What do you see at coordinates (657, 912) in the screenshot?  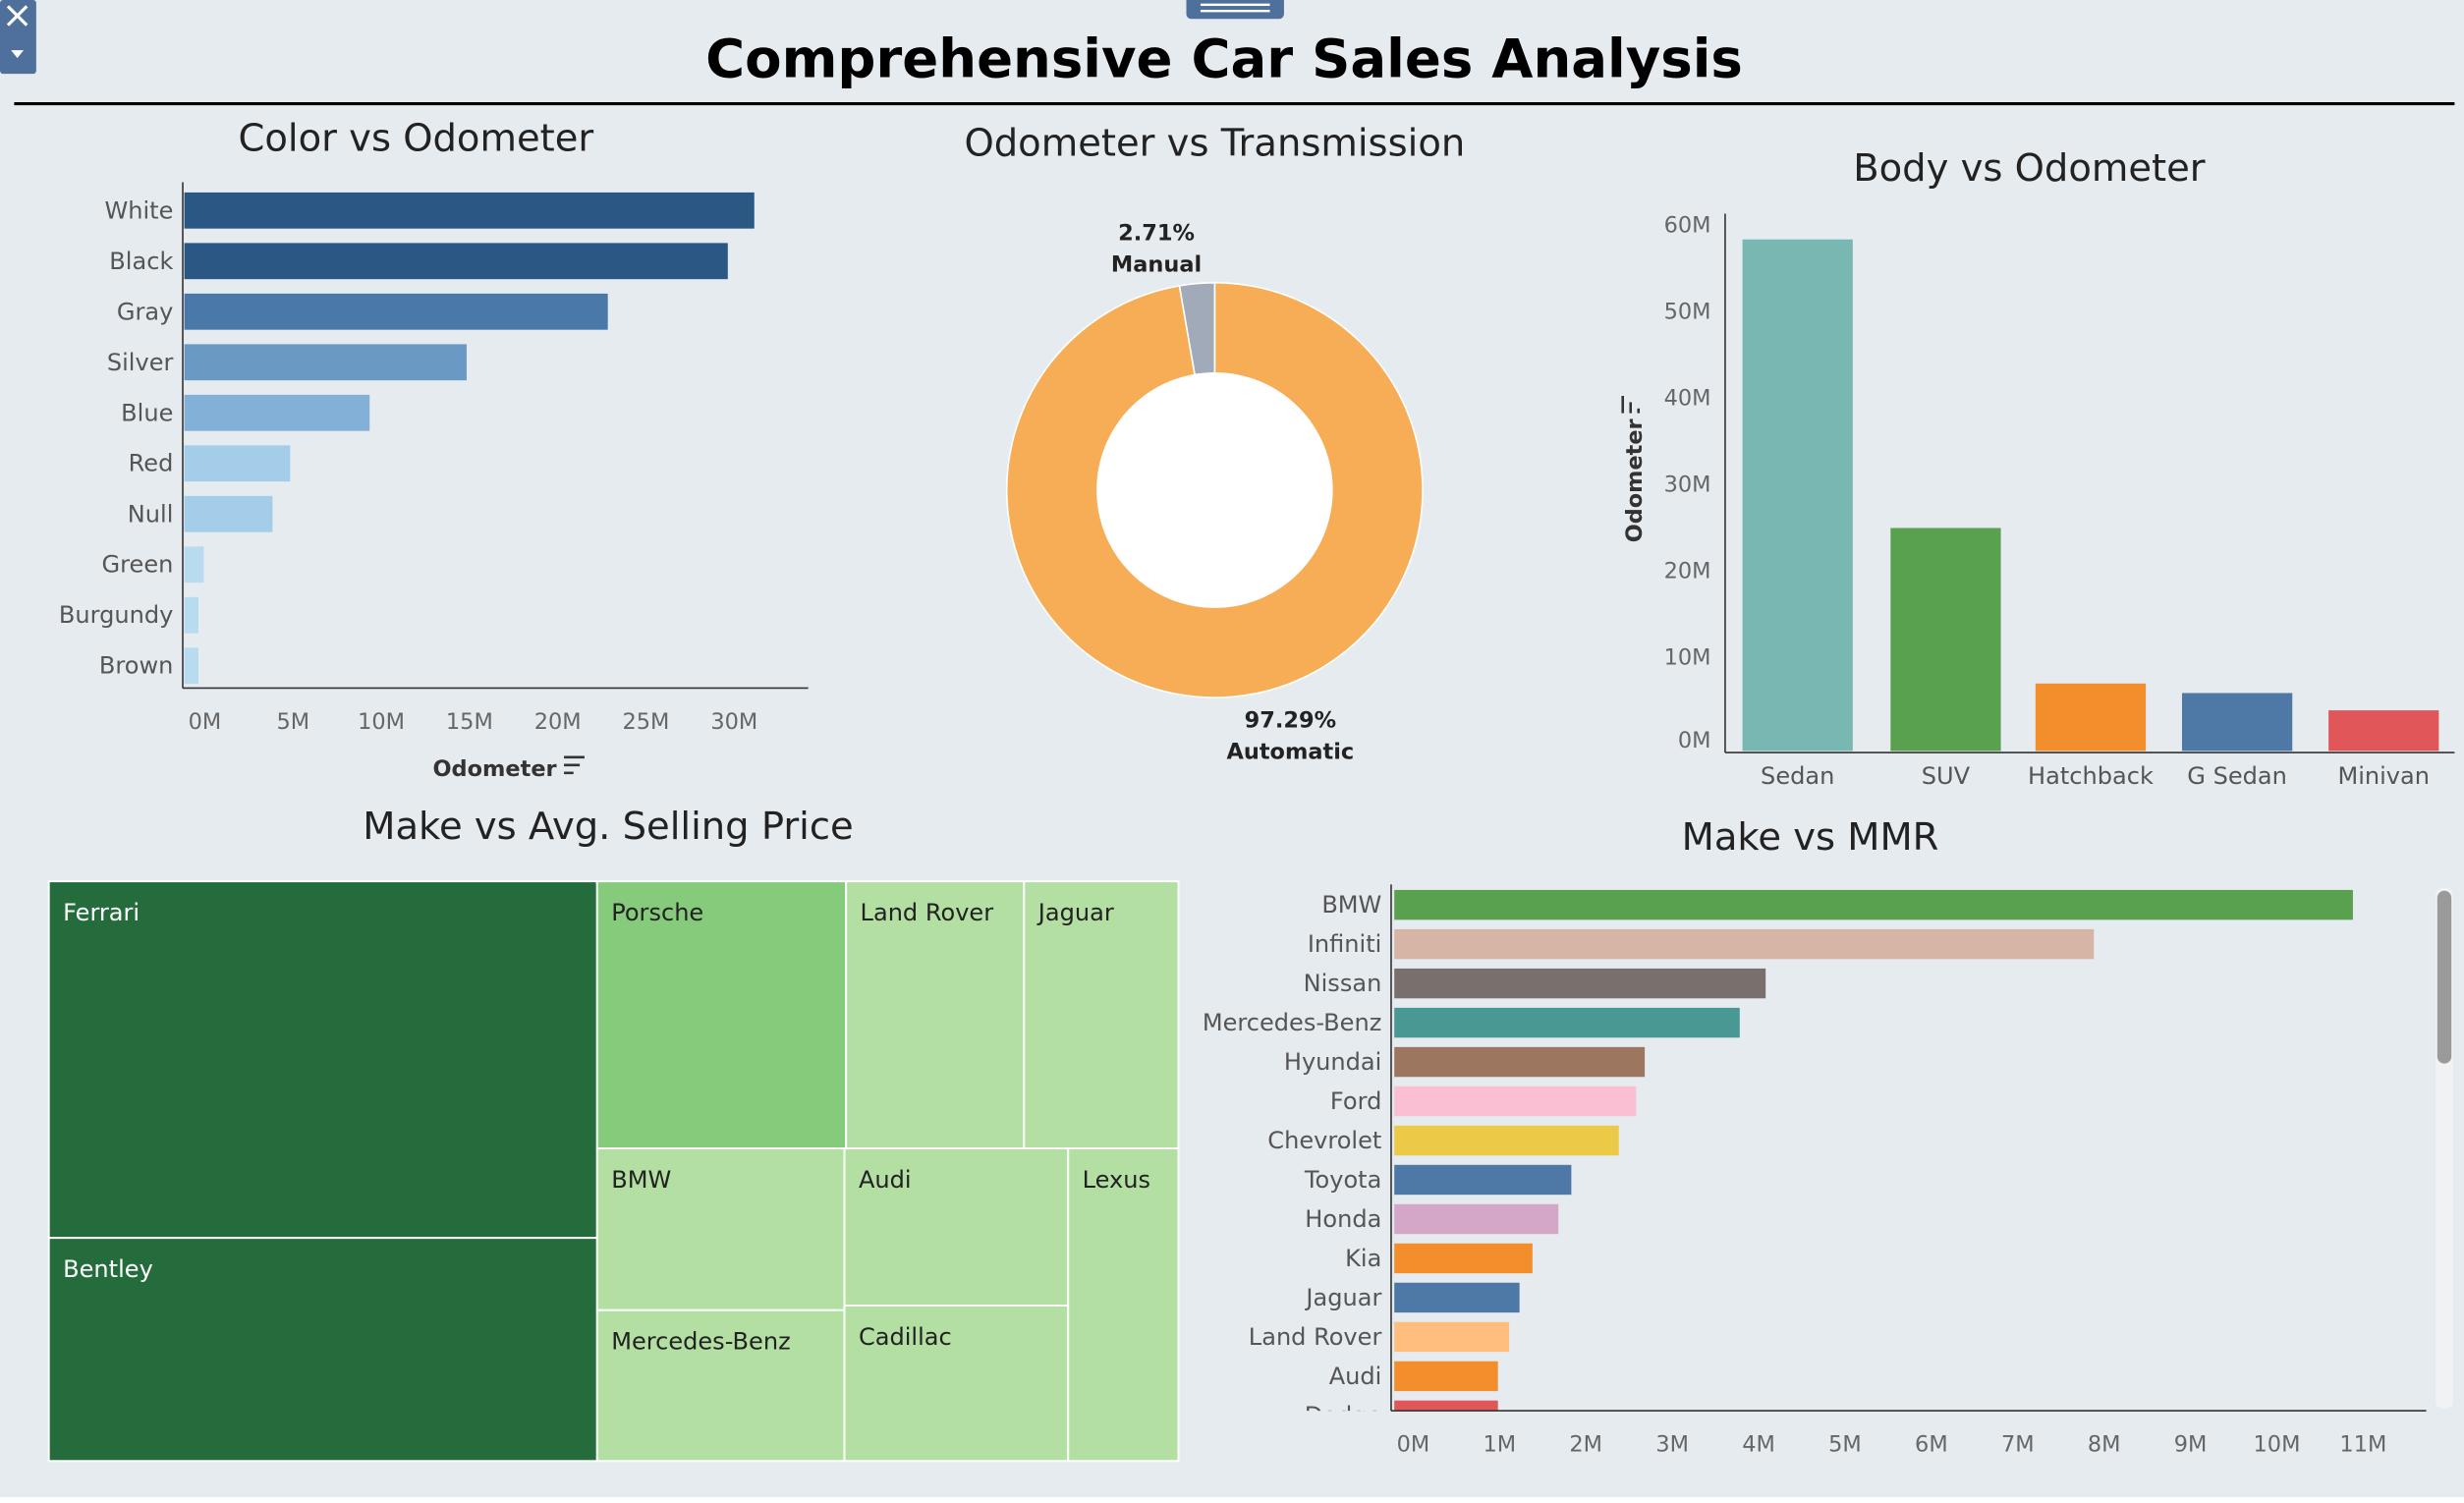 I see `treemap-label: Porsche` at bounding box center [657, 912].